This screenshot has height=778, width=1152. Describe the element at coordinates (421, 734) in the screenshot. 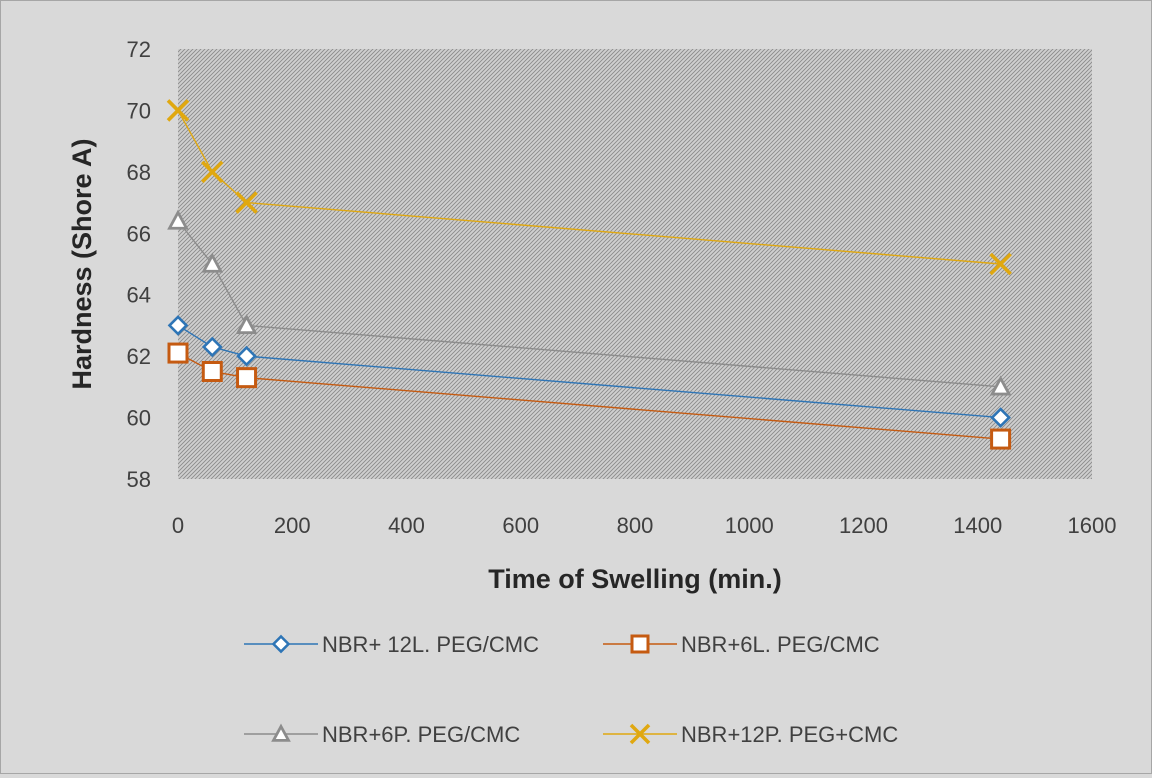

I see `legend-label: NBR+6P. PEG/CMC` at that location.